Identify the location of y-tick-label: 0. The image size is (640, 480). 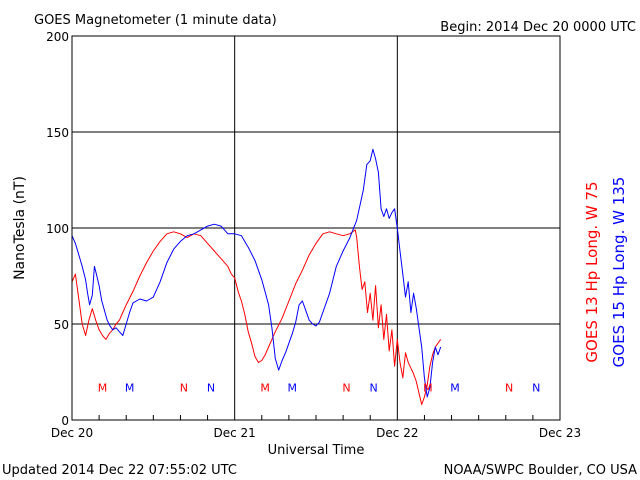
(65, 421).